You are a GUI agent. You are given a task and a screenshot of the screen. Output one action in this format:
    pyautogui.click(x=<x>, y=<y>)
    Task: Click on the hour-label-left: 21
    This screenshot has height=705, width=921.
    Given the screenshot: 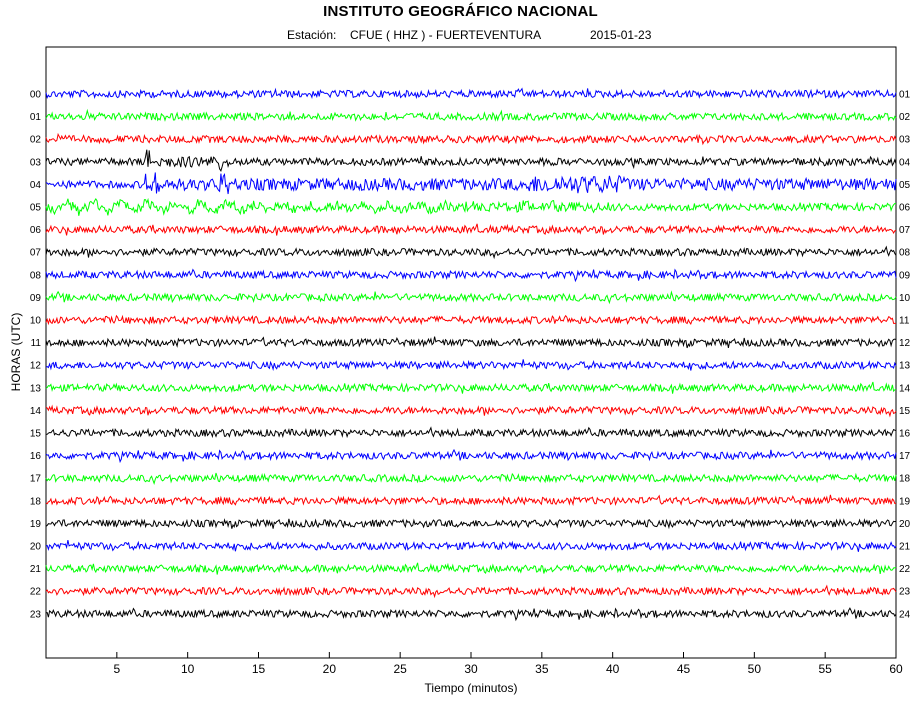 What is the action you would take?
    pyautogui.click(x=36, y=569)
    